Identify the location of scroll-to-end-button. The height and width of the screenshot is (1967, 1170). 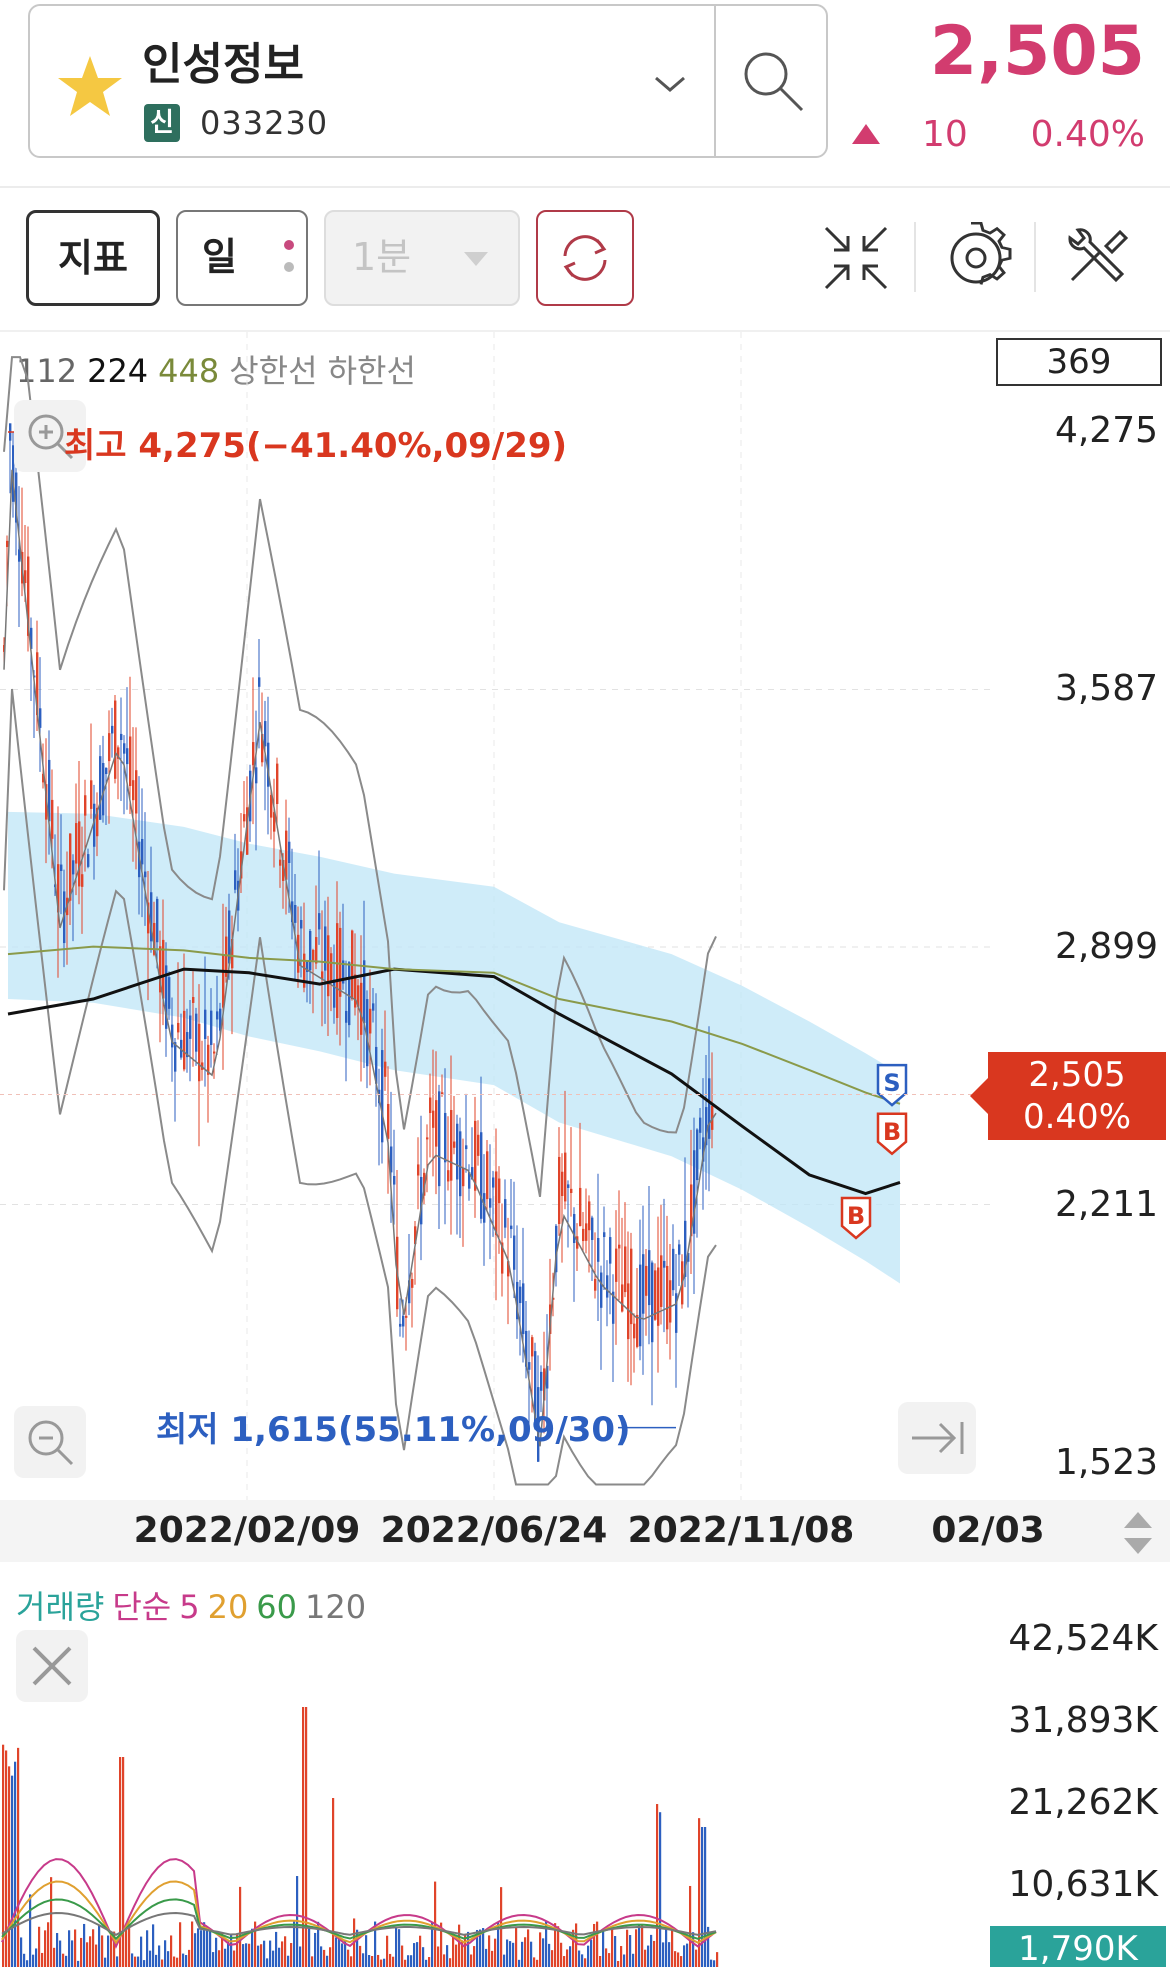
(937, 1438).